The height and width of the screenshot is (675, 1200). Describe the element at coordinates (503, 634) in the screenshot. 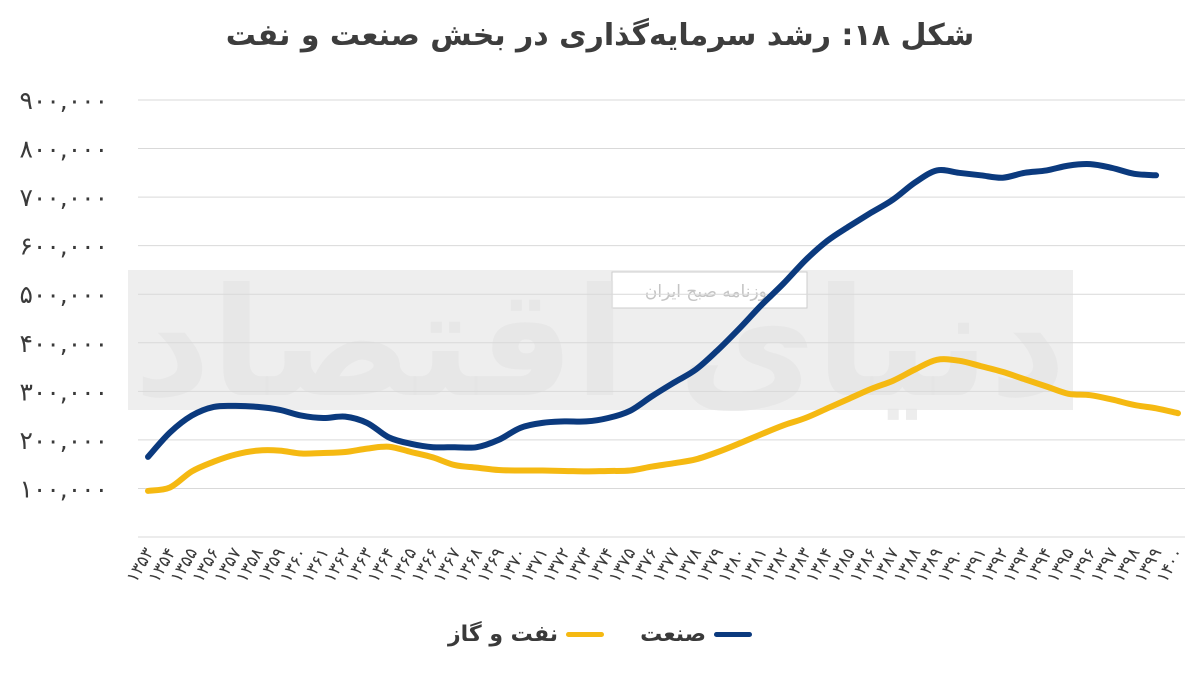

I see `legend-label-oil-gas: نفت و گاز` at that location.